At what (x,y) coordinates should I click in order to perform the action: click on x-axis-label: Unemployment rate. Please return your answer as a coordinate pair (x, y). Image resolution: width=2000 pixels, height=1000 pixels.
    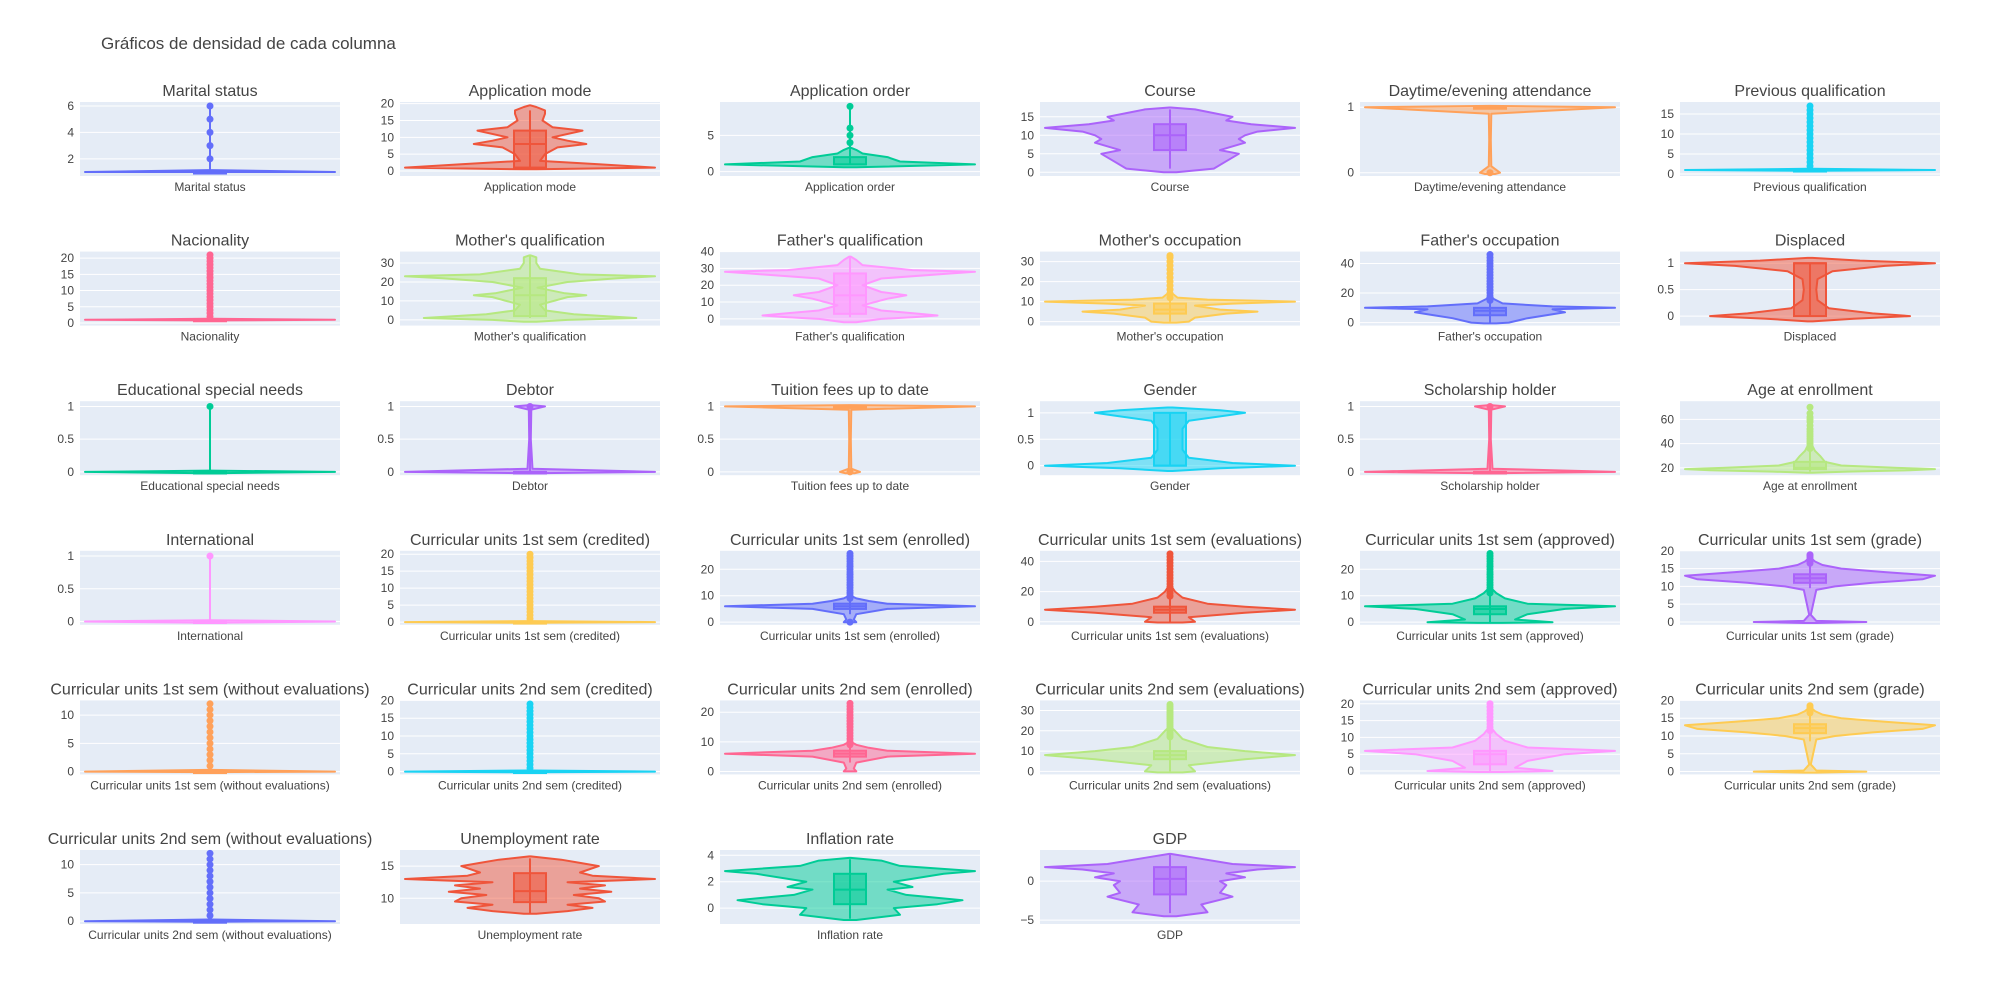
    Looking at the image, I should click on (530, 935).